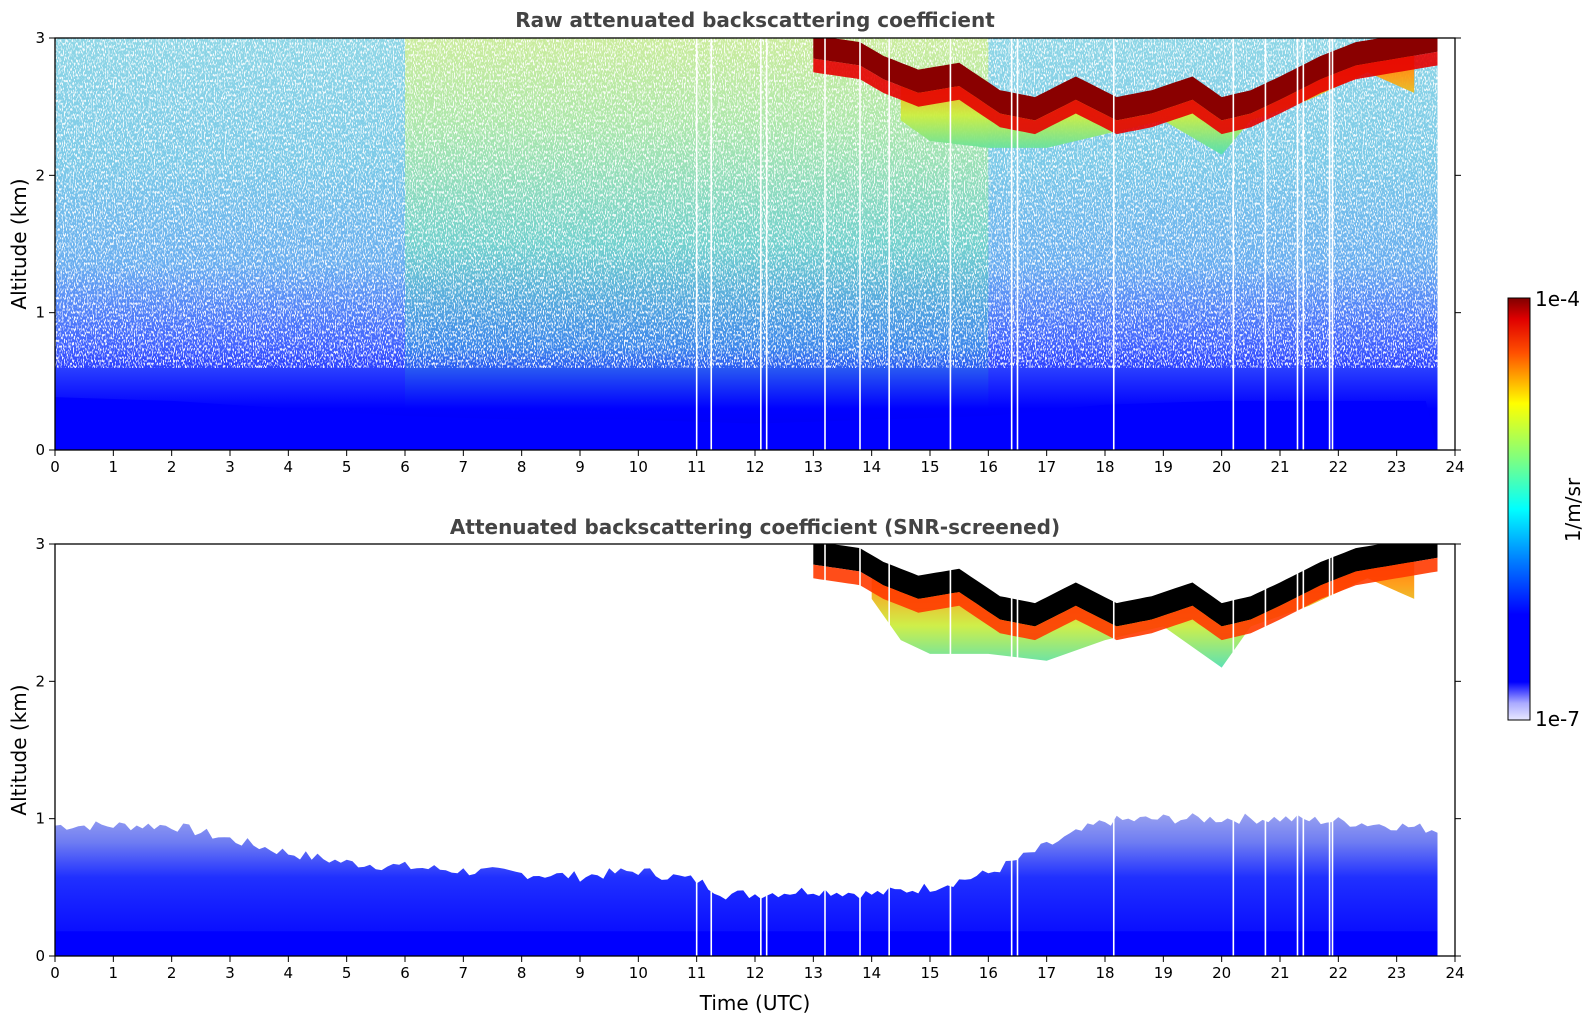  I want to click on raw-x-axis: 0 1 2 3 4 5 6 7 8 9 10 11 12 13 14 15 16 17 18 19 20 21 22 23 24, so click(757, 463).